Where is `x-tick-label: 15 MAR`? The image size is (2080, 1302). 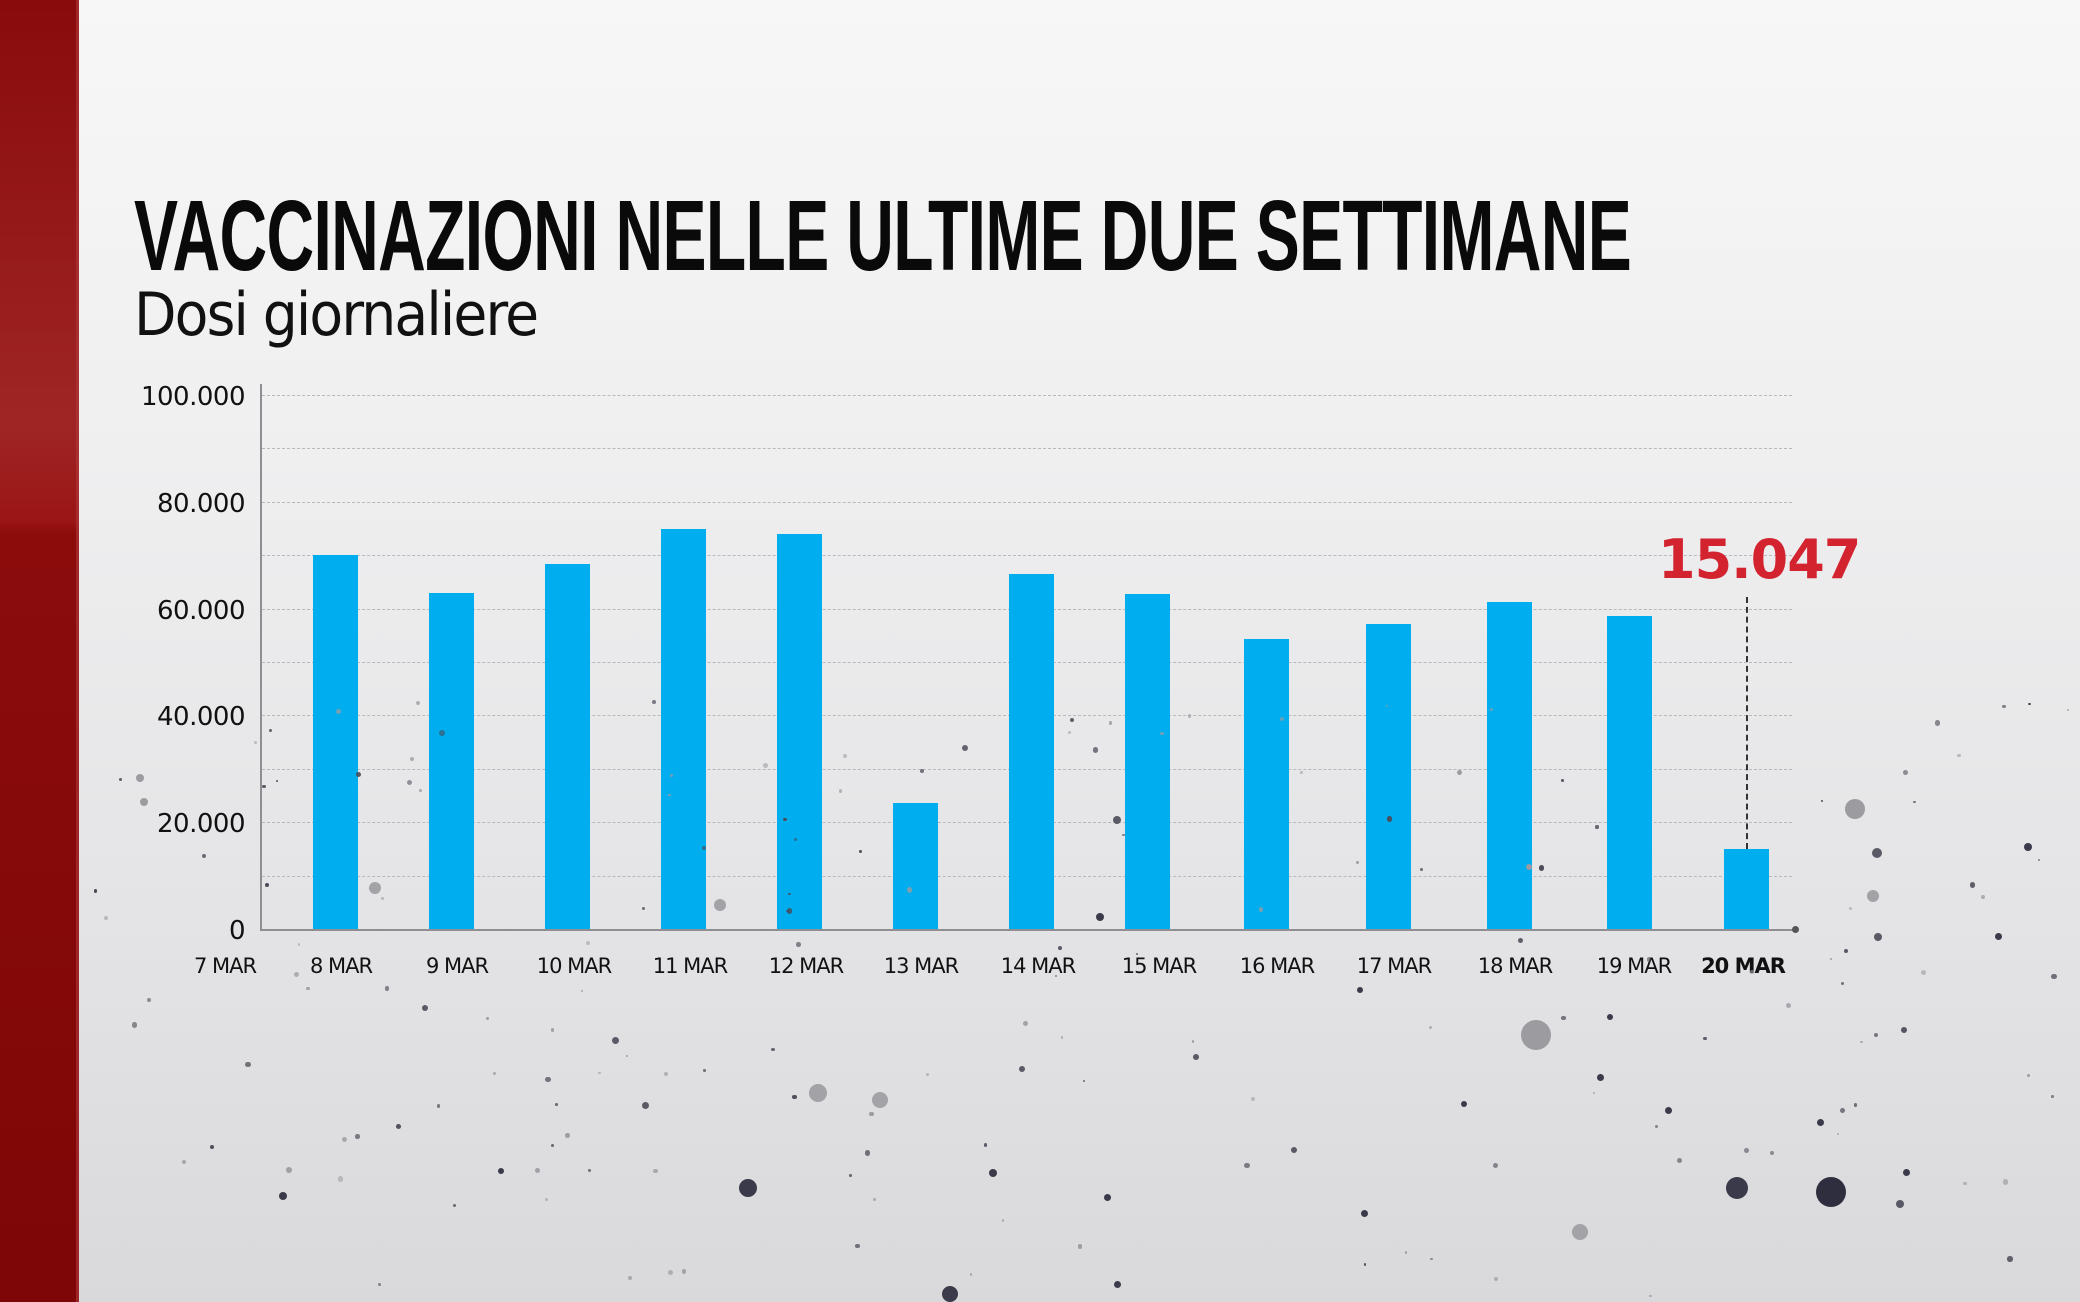
x-tick-label: 15 MAR is located at coordinates (1159, 966).